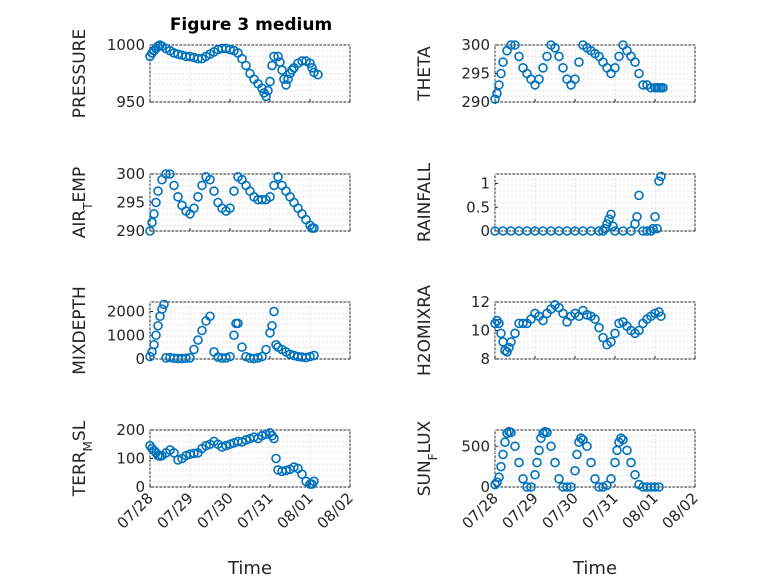 The height and width of the screenshot is (583, 778). I want to click on x-tick-label: 08/02, so click(335, 510).